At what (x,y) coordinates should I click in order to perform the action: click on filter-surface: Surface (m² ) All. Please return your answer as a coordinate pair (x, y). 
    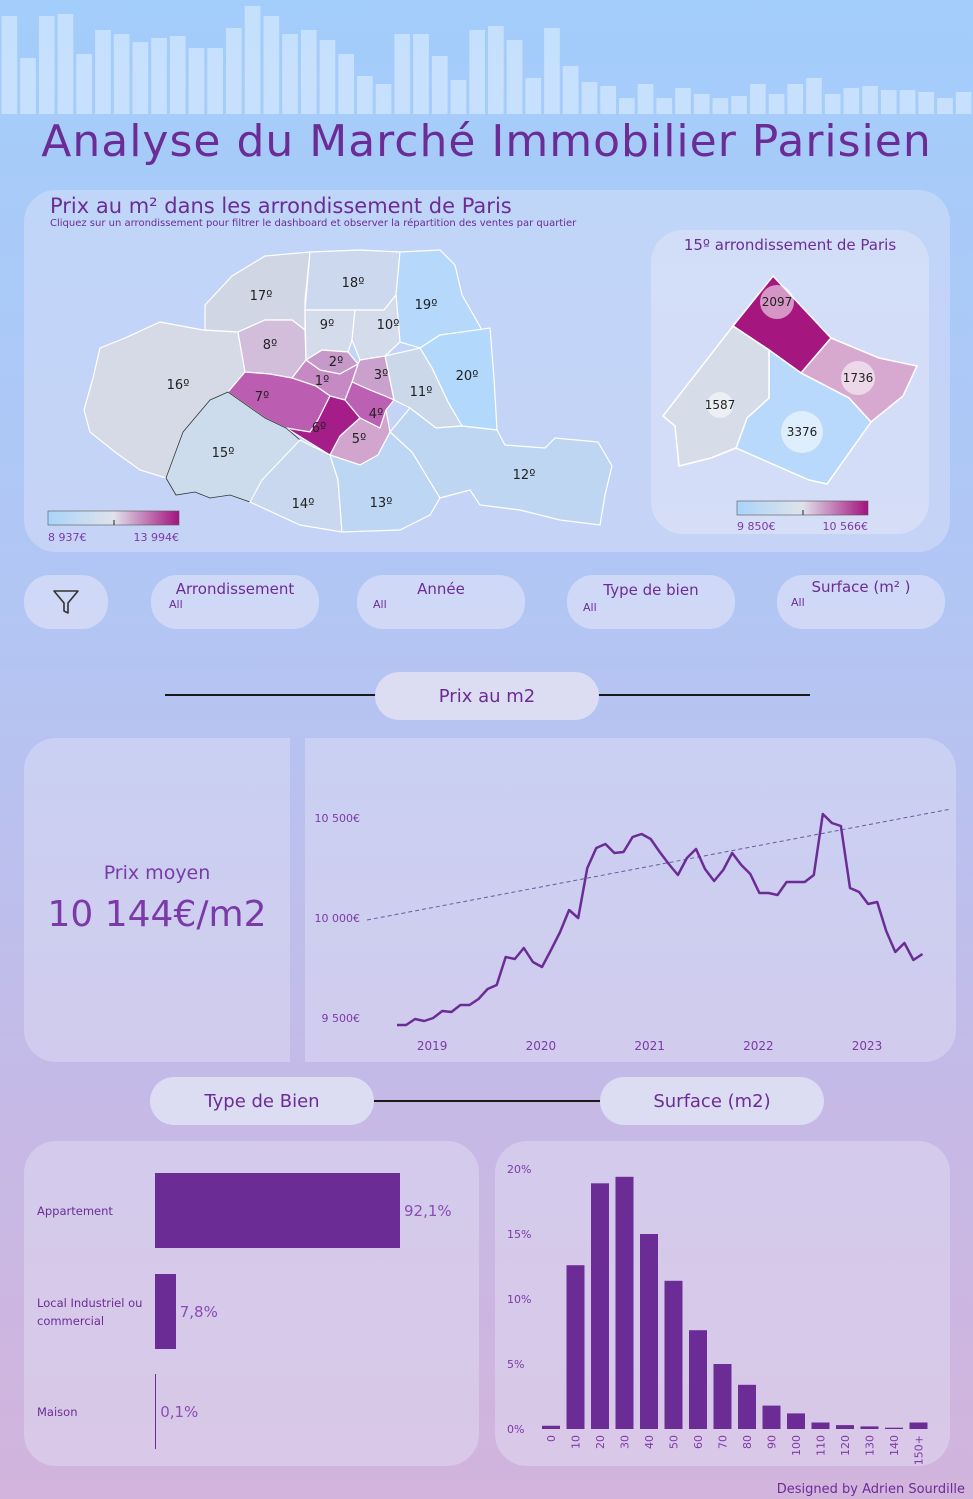
    Looking at the image, I should click on (861, 602).